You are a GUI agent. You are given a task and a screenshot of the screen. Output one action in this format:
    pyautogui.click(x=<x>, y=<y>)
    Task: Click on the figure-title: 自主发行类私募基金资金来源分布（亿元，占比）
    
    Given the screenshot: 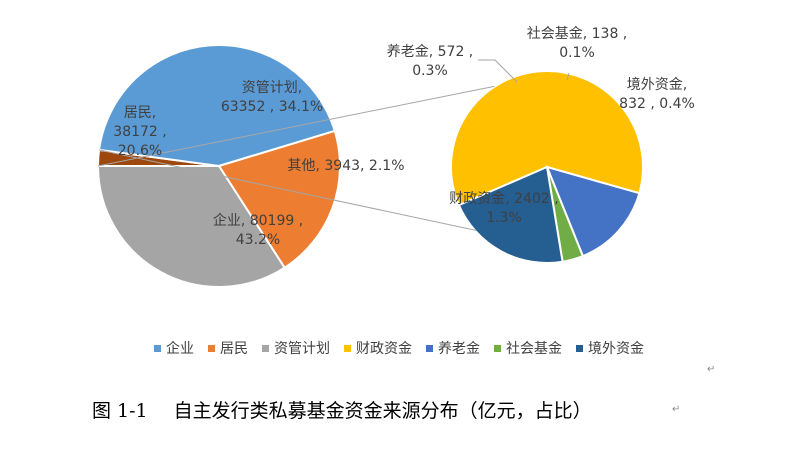 What is the action you would take?
    pyautogui.click(x=382, y=411)
    